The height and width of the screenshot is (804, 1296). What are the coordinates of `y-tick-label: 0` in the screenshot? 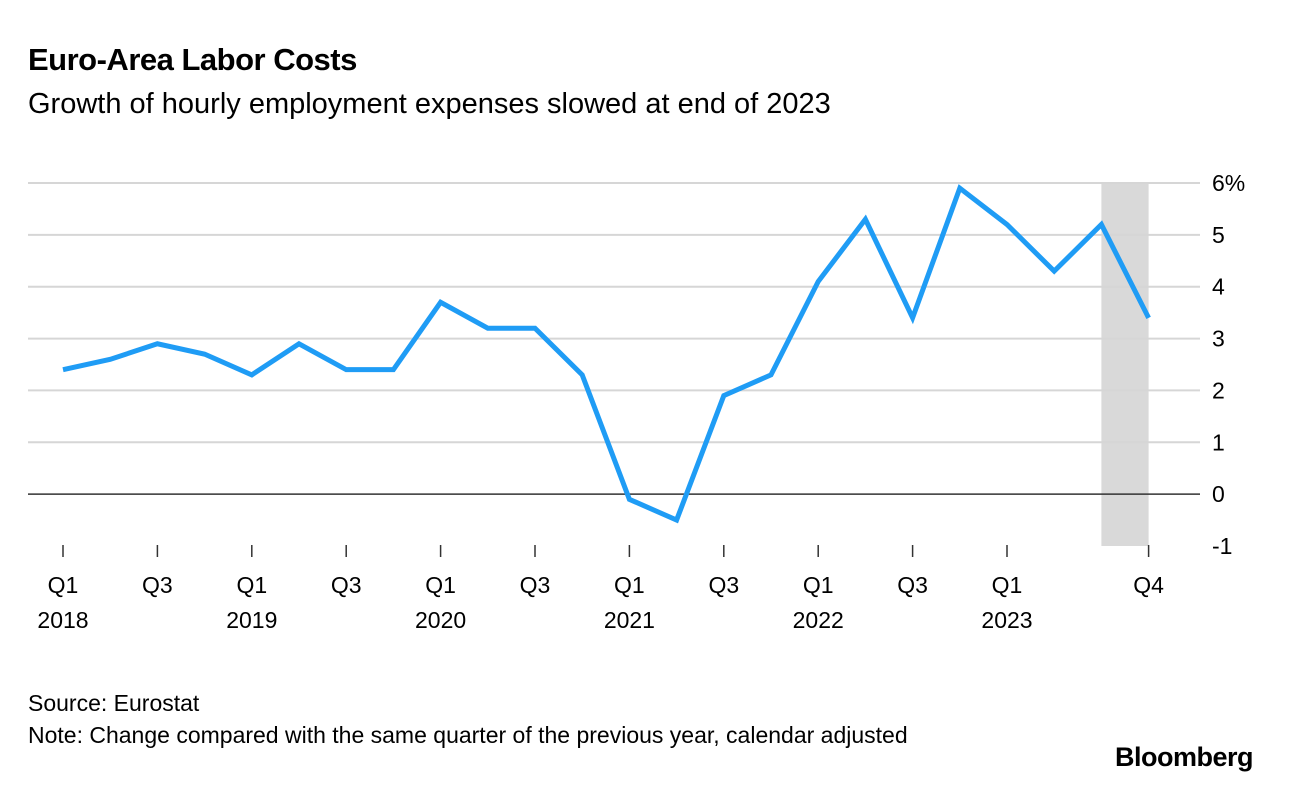 It's located at (1218, 494).